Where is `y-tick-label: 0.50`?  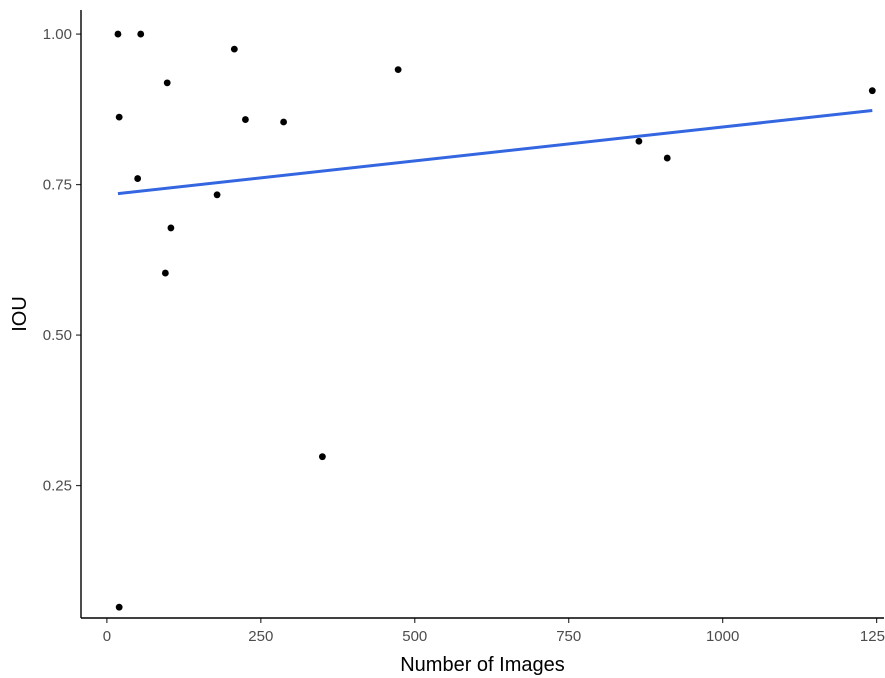
y-tick-label: 0.50 is located at coordinates (57, 335).